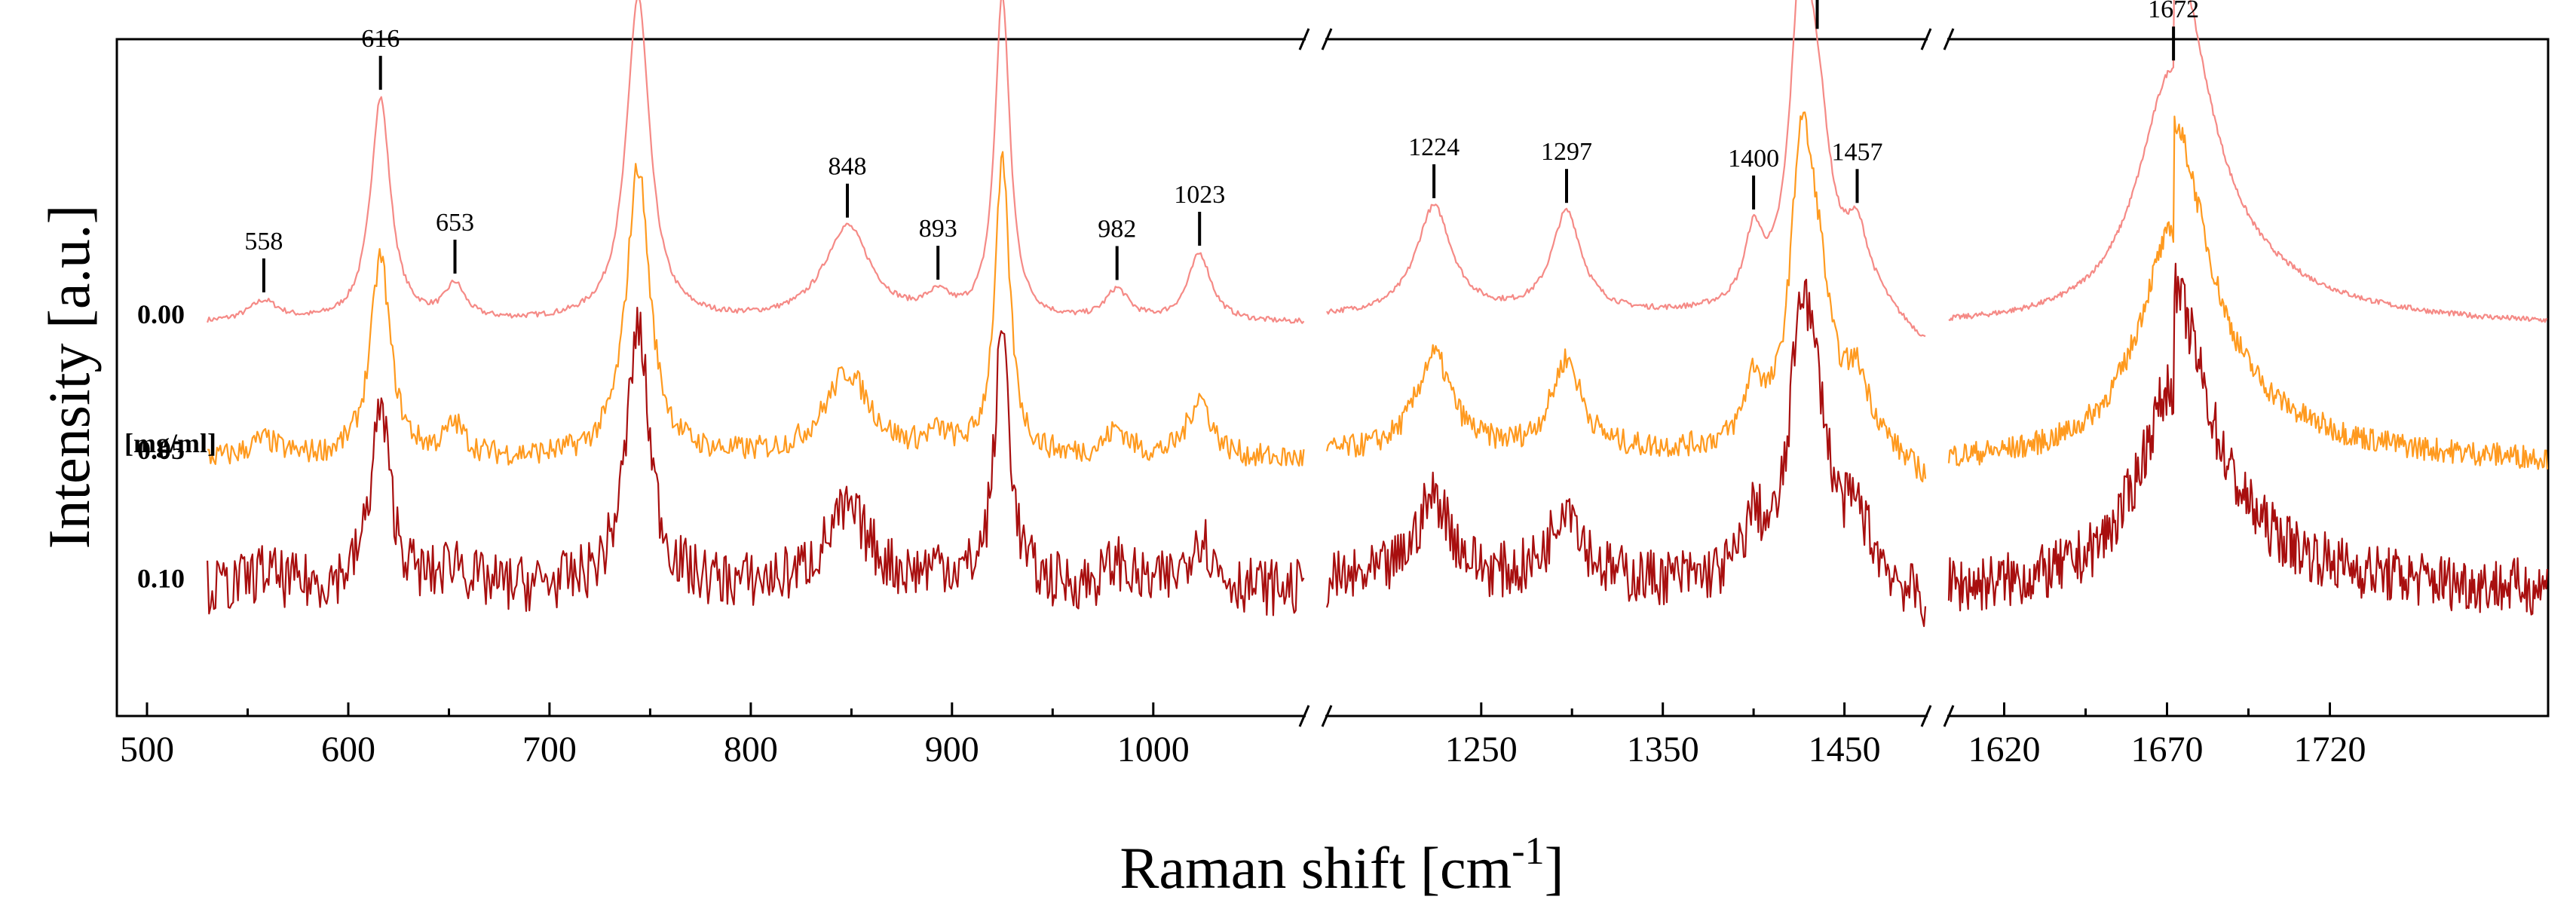 The image size is (2576, 921). Describe the element at coordinates (2330, 750) in the screenshot. I see `x-tick-label-1720: 1720` at that location.